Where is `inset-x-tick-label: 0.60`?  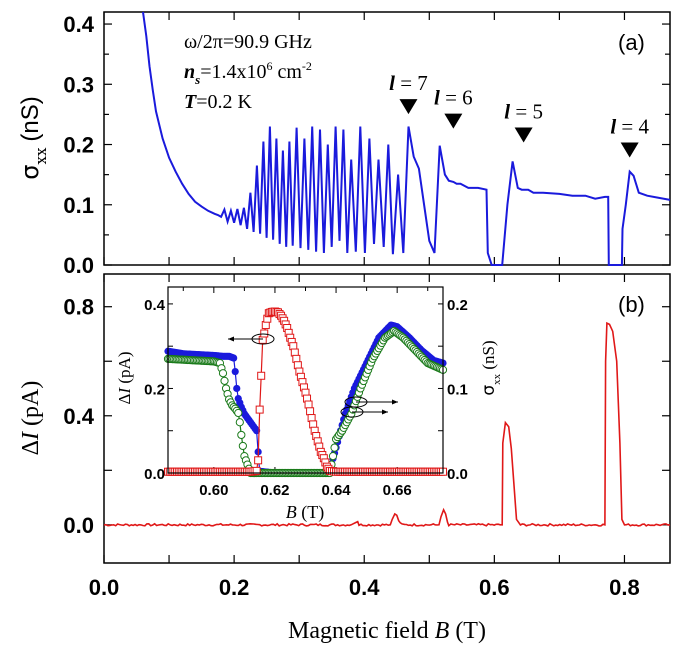 inset-x-tick-label: 0.60 is located at coordinates (213, 490).